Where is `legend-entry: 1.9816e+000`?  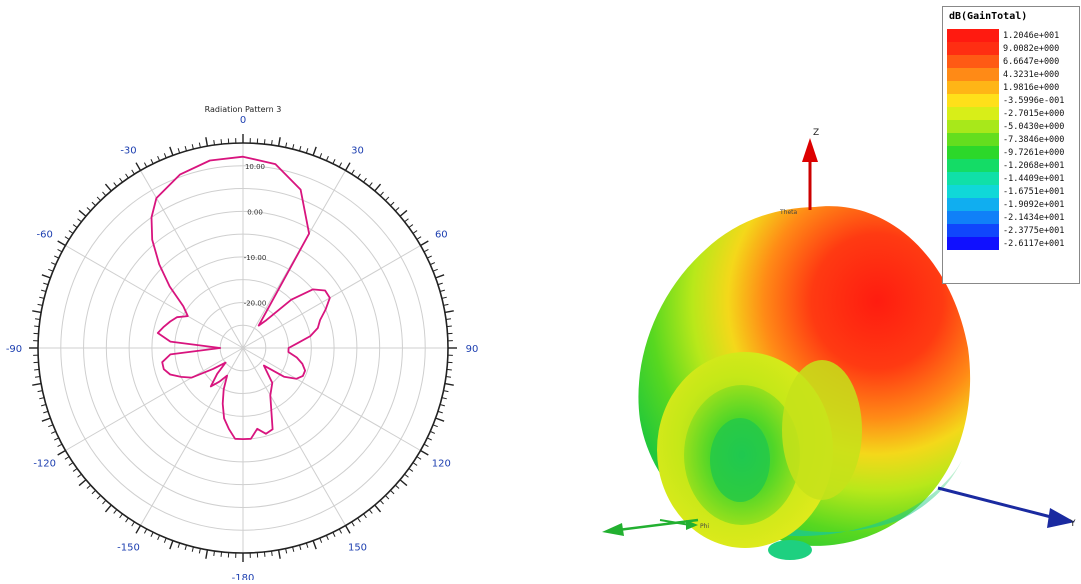
legend-entry: 1.9816e+000 is located at coordinates (1012, 87).